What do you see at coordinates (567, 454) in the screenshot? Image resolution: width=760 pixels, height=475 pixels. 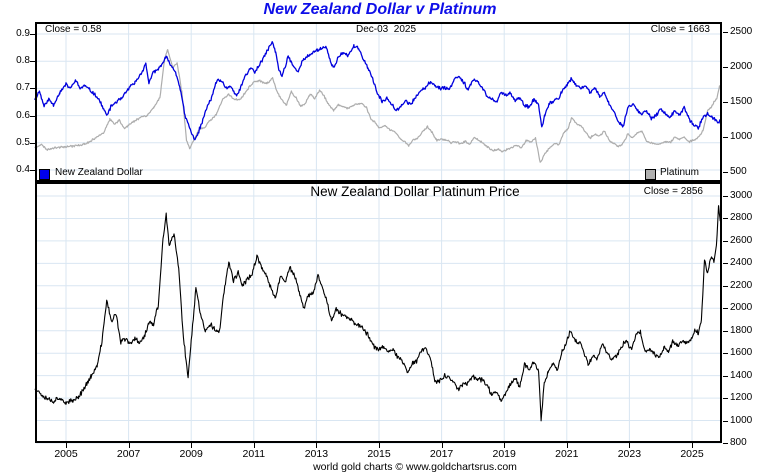 I see `x-axis-year-label: 2021` at bounding box center [567, 454].